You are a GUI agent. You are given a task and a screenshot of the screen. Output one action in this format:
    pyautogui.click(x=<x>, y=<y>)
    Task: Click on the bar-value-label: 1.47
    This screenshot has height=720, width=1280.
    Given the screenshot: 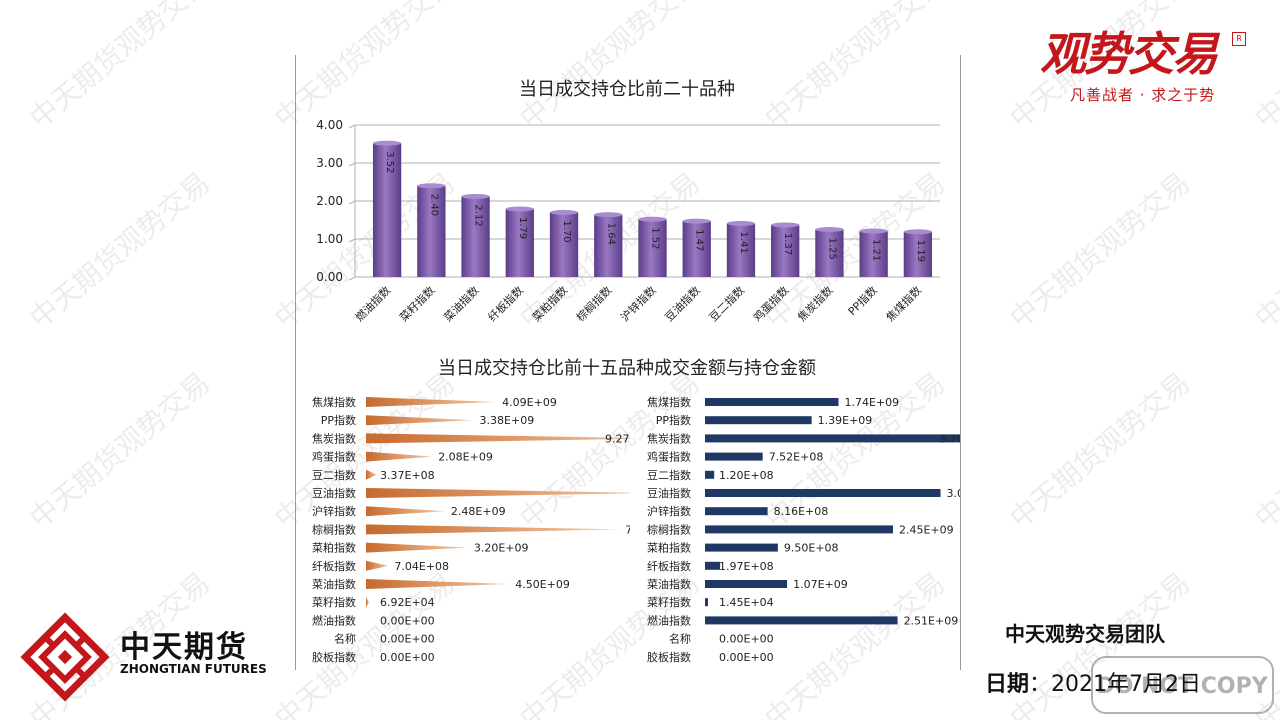 What is the action you would take?
    pyautogui.click(x=699, y=240)
    